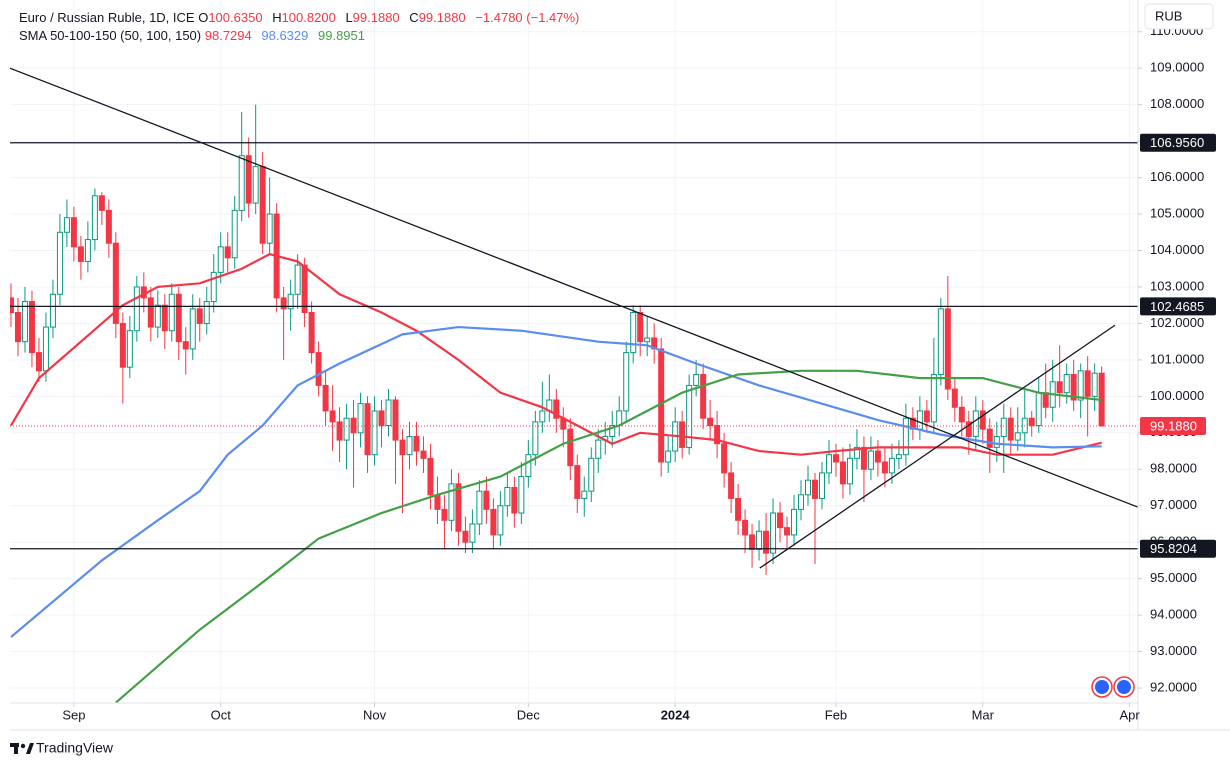 The height and width of the screenshot is (768, 1230). I want to click on y-tick-label: 97.0000, so click(1173, 504).